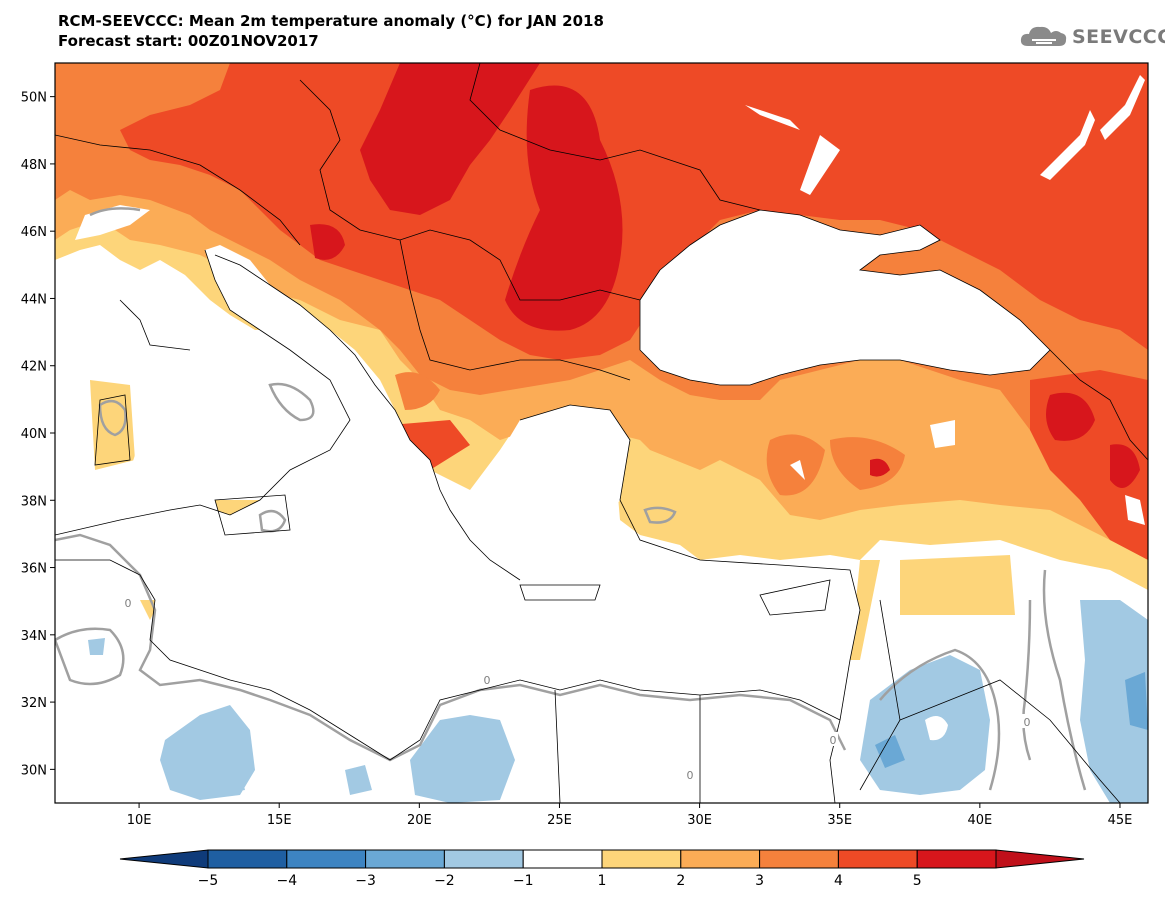 Image resolution: width=1165 pixels, height=907 pixels. Describe the element at coordinates (139, 820) in the screenshot. I see `lon-tick-label: 10E` at that location.